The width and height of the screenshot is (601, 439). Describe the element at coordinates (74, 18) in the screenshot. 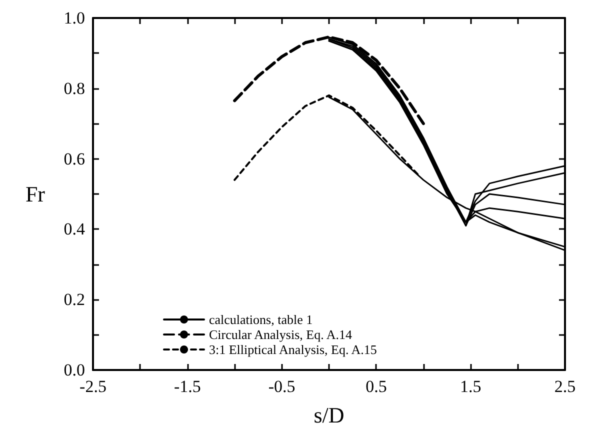

I see `y-tick-label: 1.0` at that location.